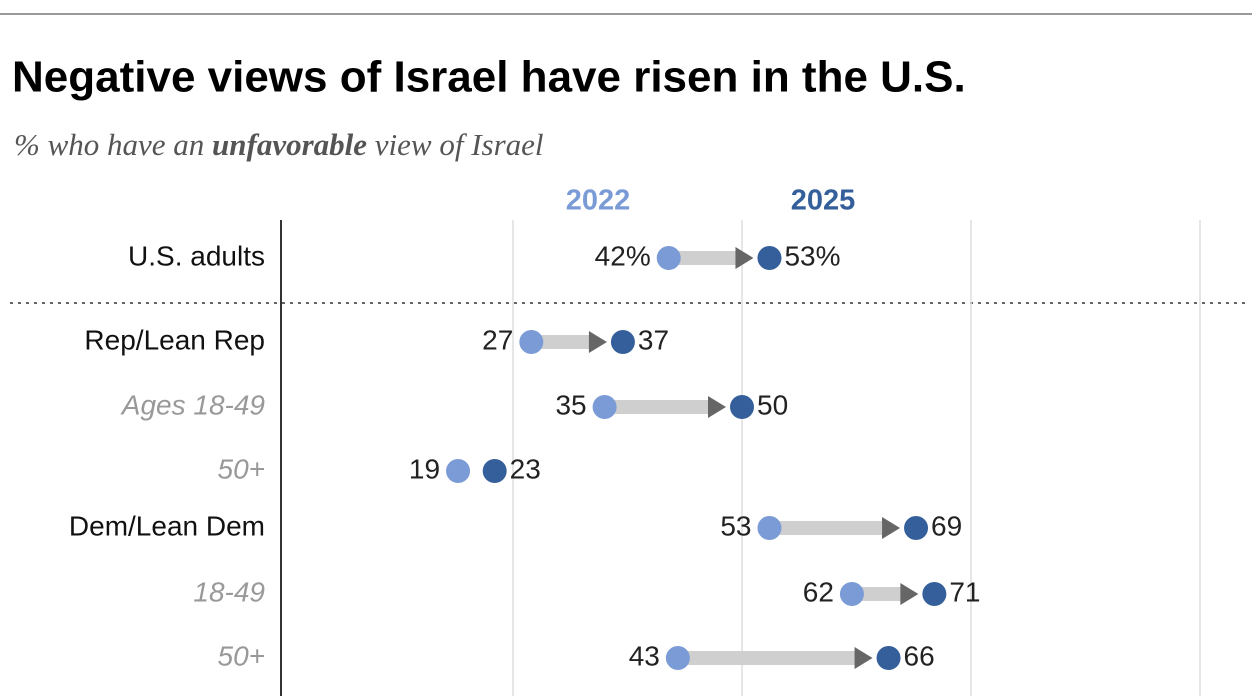 The width and height of the screenshot is (1252, 696). I want to click on chart-subtitle: % who have an unfavorable view of Israel, so click(279, 144).